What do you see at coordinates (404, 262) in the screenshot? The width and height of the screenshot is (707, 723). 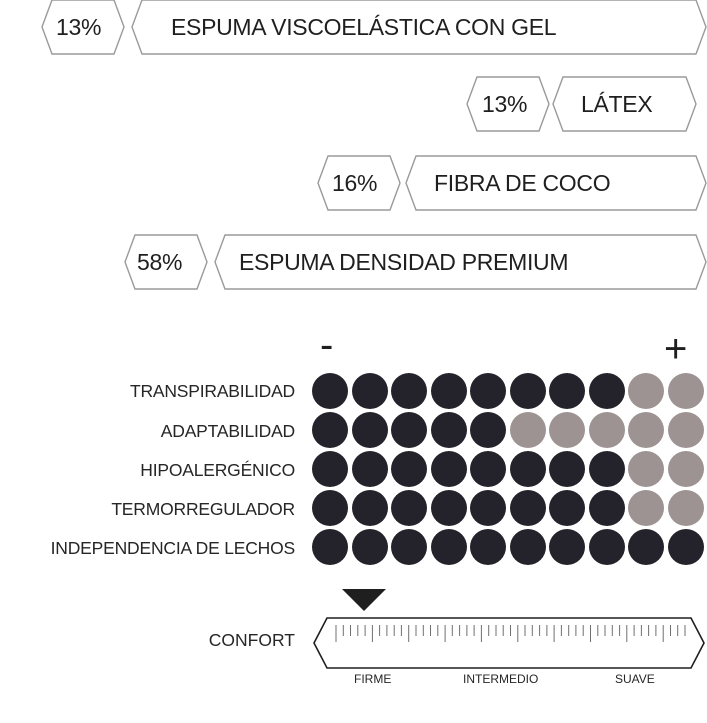 I see `layer-name: ESPUMA DENSIDAD PREMIUM` at bounding box center [404, 262].